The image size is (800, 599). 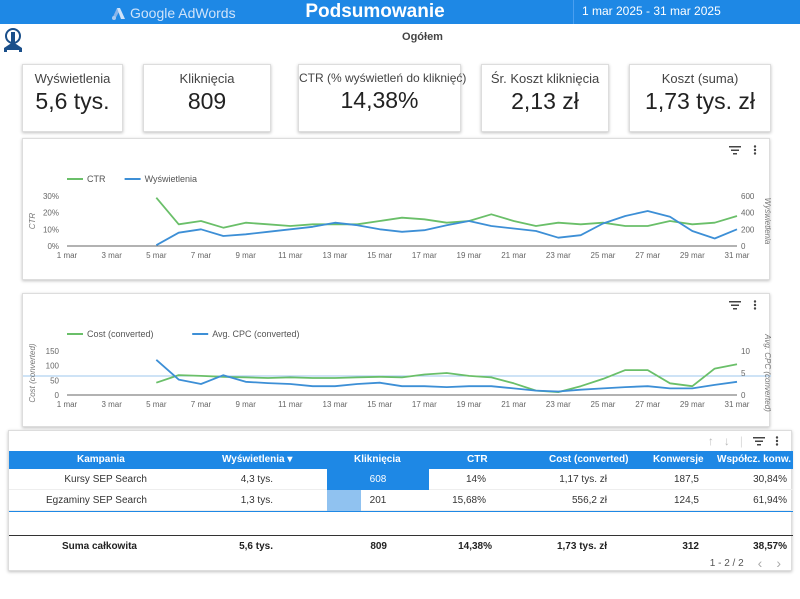 I want to click on legend-label: Wyświetlenia, so click(x=171, y=179).